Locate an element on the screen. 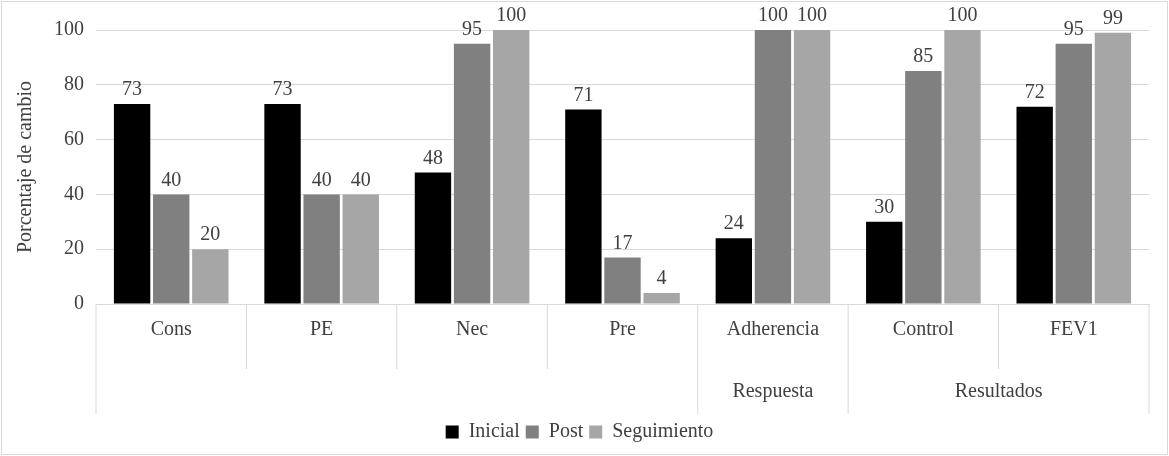 This screenshot has width=1169, height=456. data-label: 4 is located at coordinates (661, 277).